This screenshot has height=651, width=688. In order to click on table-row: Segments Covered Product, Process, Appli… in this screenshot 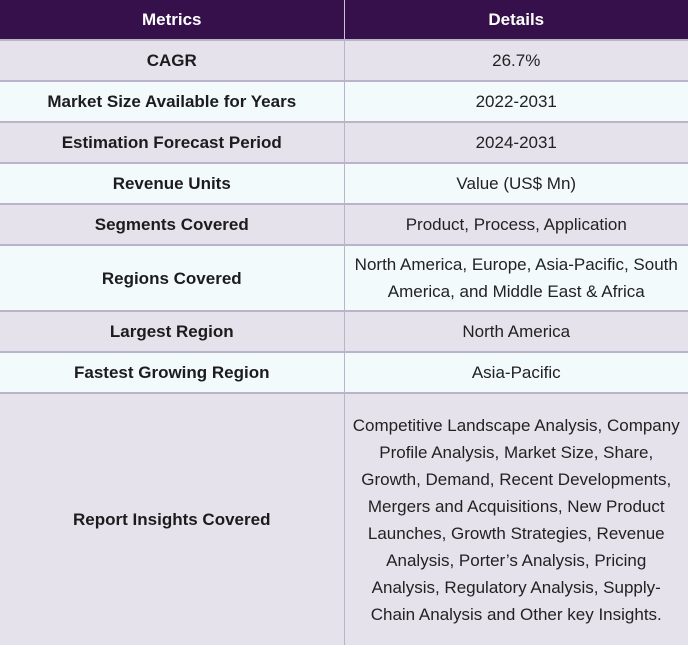, I will do `click(344, 224)`.